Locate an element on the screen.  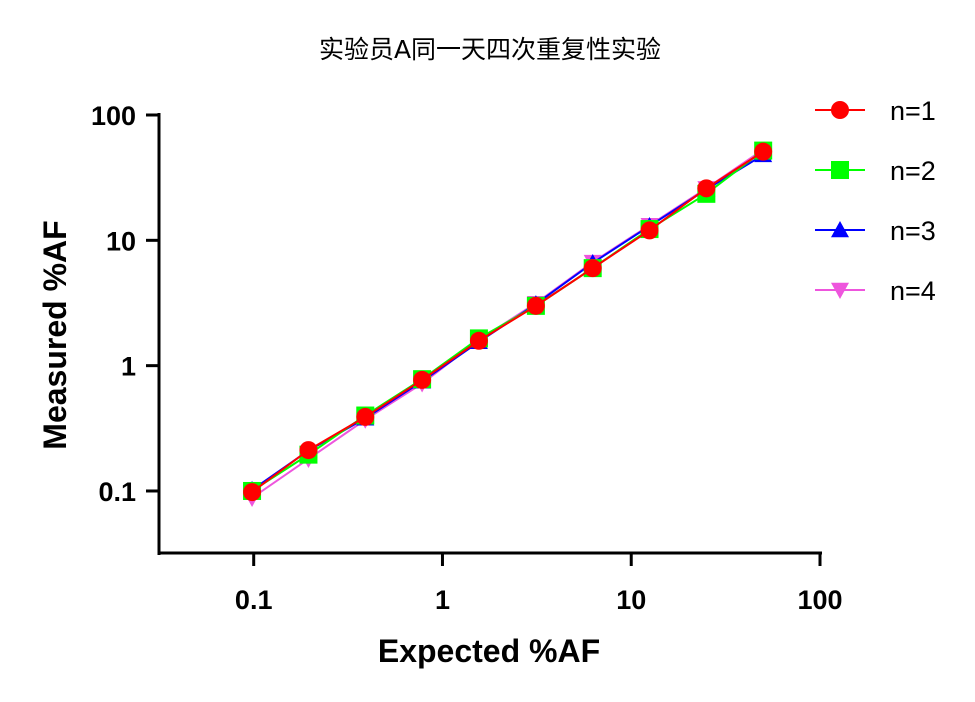
x-tick-label: 100 is located at coordinates (819, 600).